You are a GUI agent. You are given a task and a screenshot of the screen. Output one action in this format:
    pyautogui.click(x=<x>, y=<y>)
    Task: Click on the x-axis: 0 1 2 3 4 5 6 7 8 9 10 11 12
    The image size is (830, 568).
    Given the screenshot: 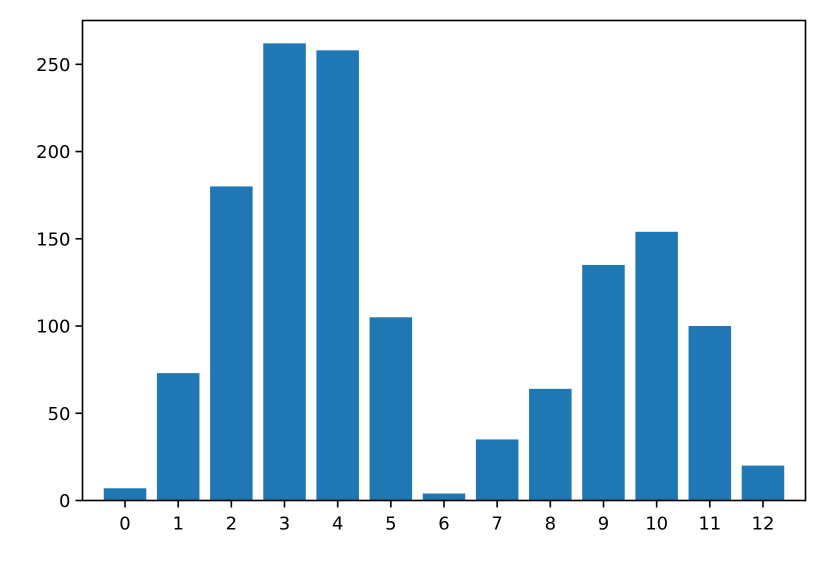 What is the action you would take?
    pyautogui.click(x=447, y=517)
    